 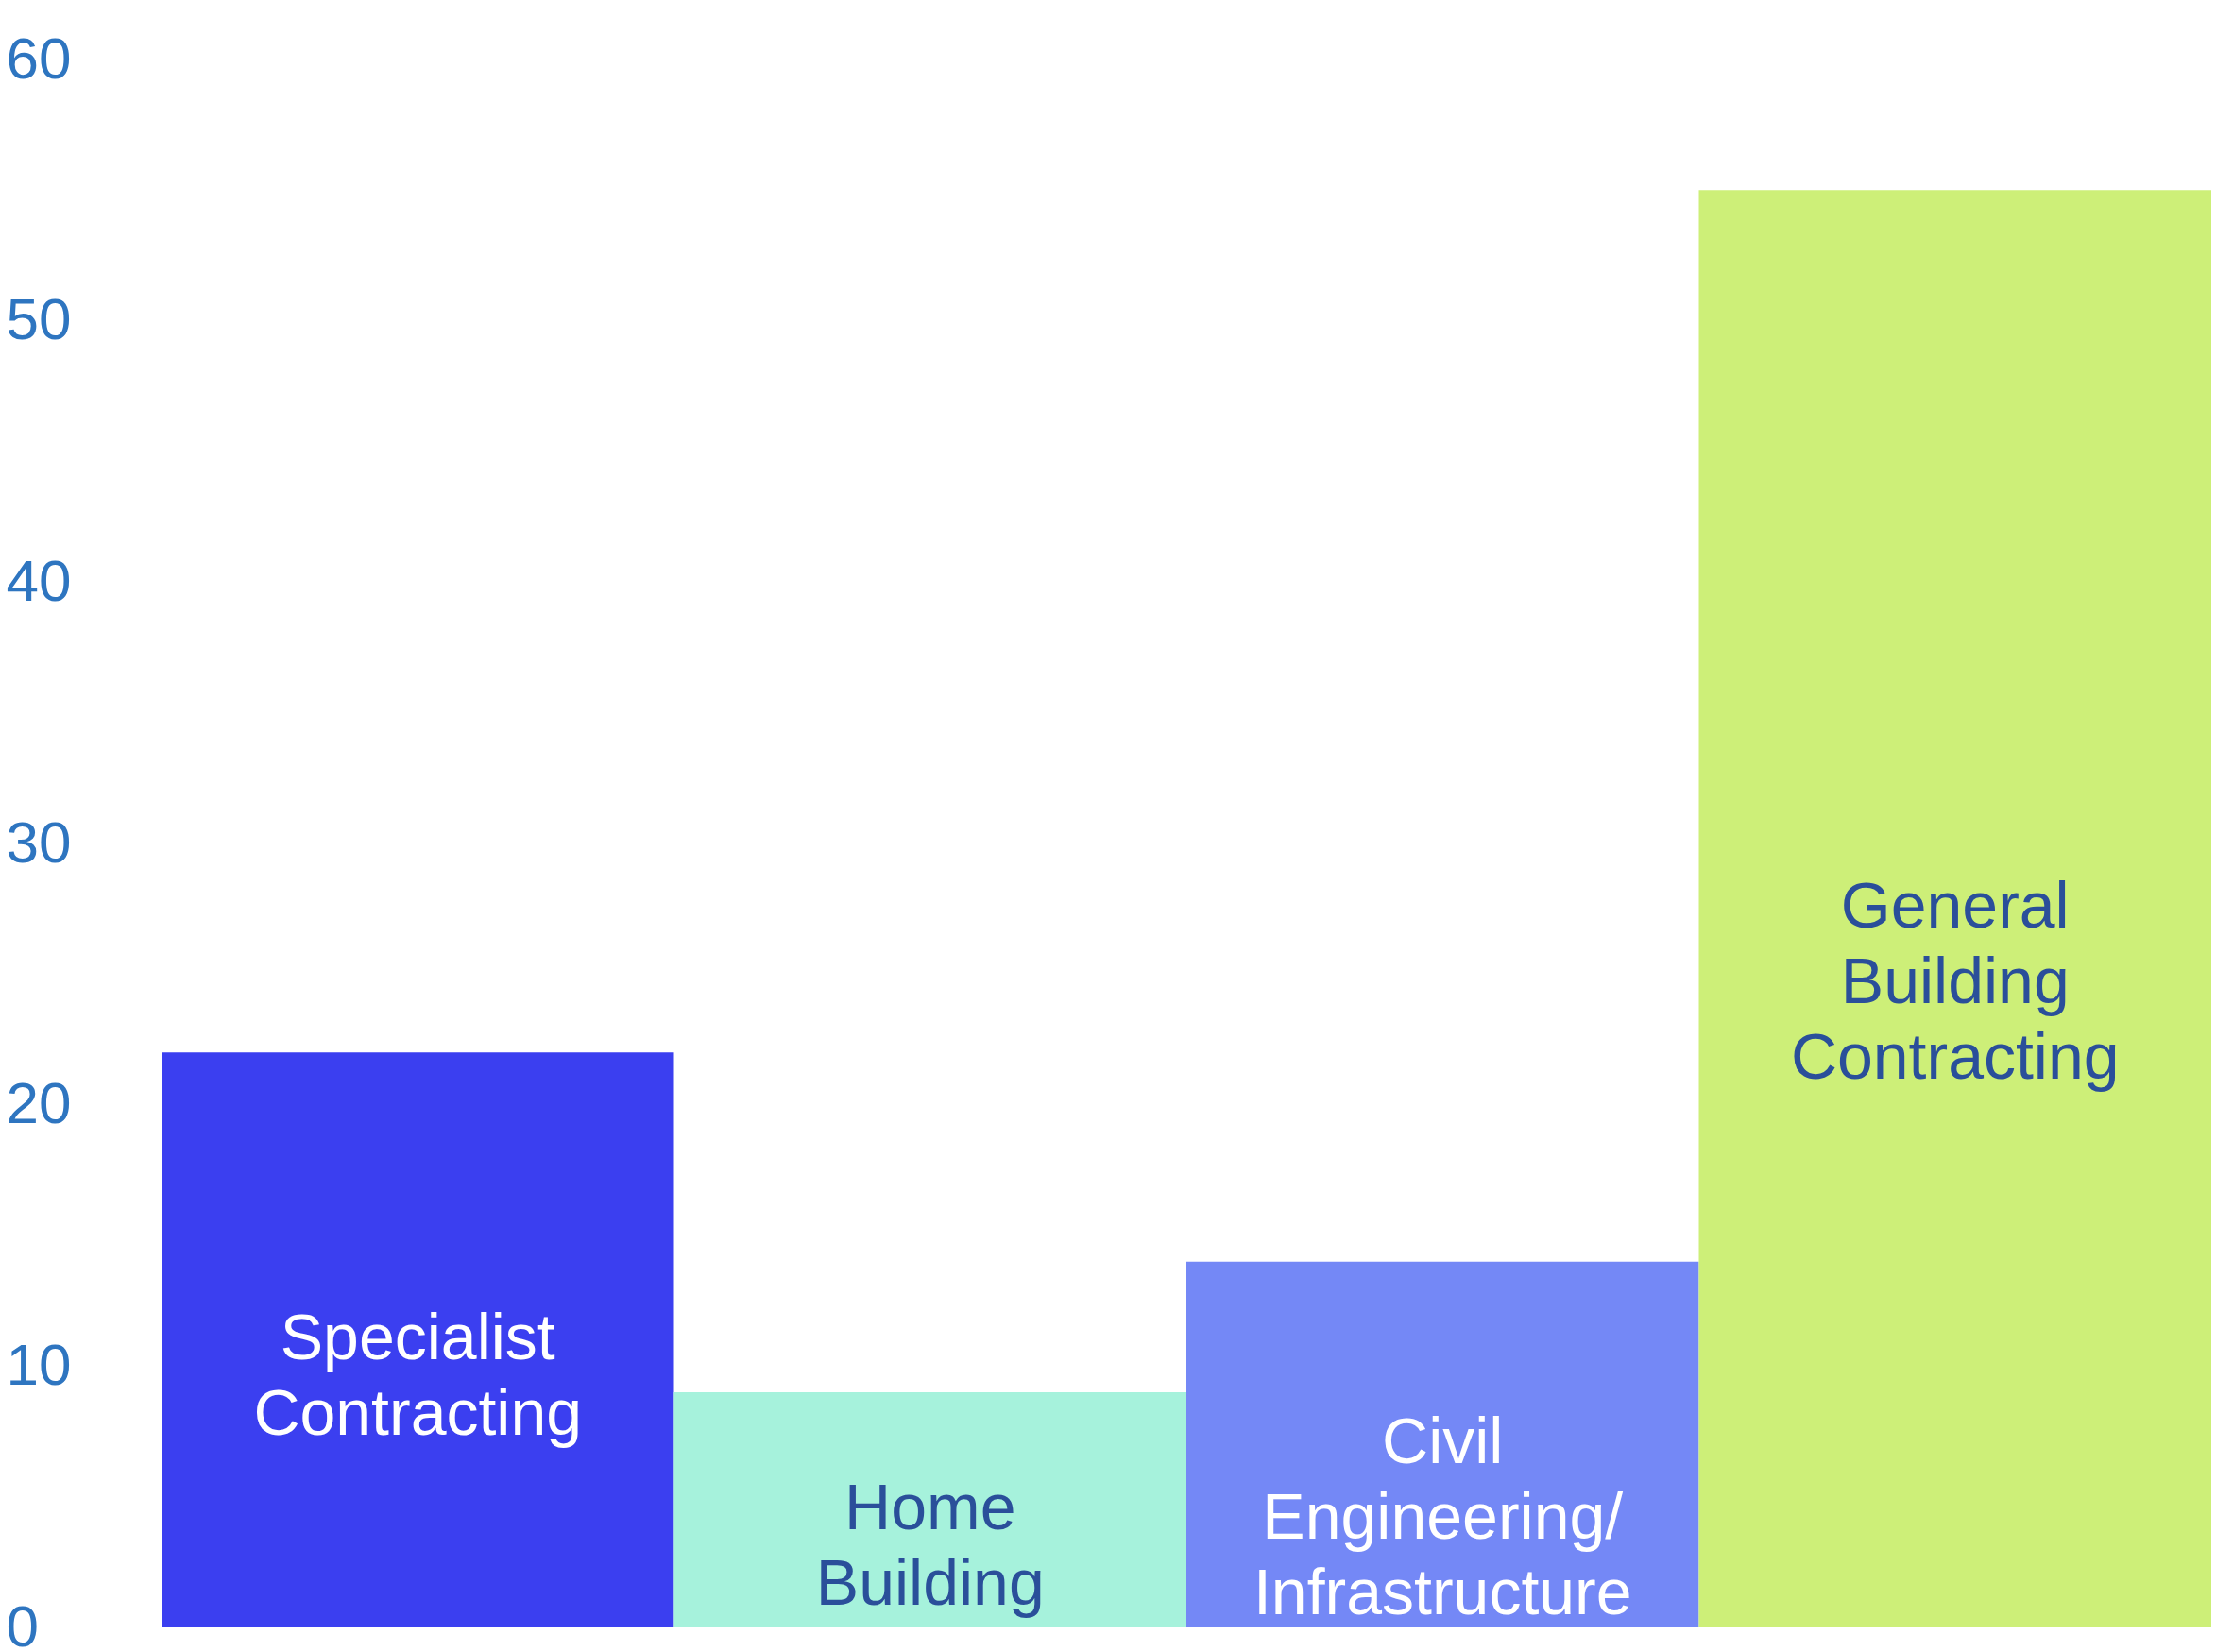 I want to click on x-tick-label: Specialist Contracting, so click(x=418, y=1374).